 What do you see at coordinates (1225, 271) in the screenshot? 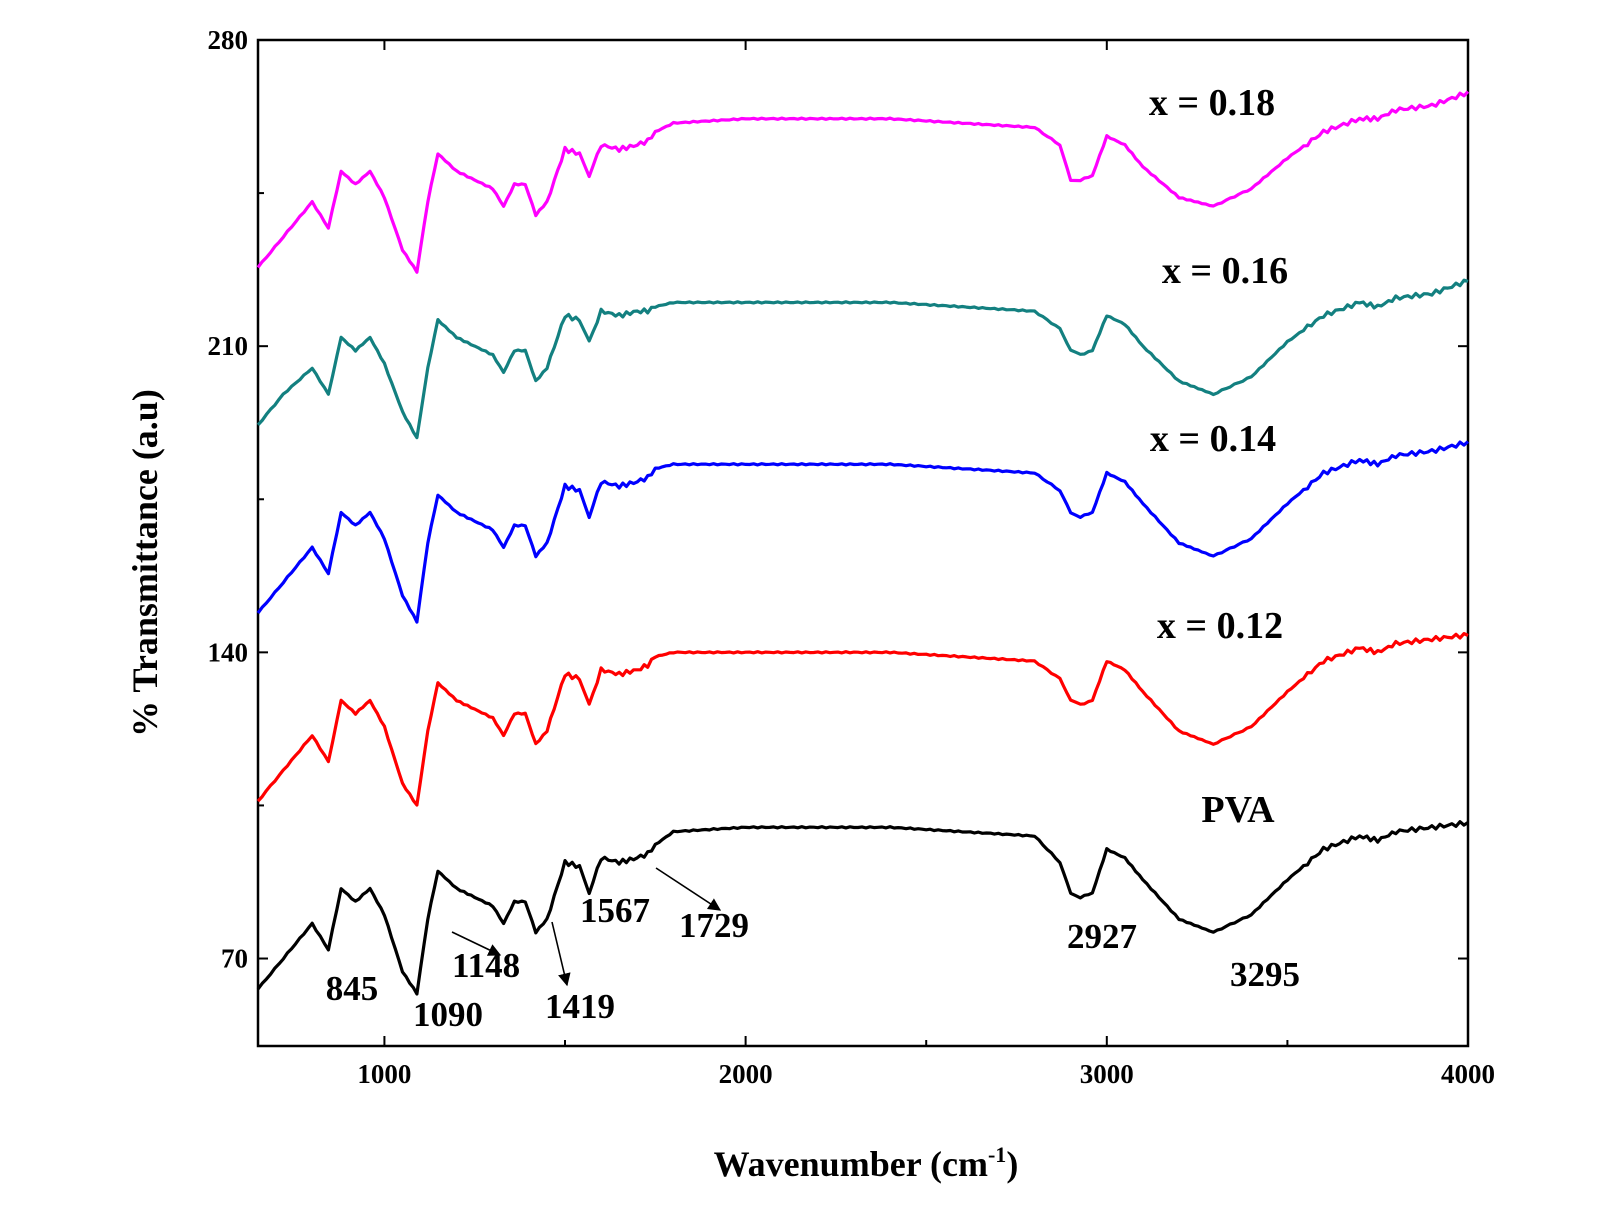
I see `series-label: x = 0.16` at bounding box center [1225, 271].